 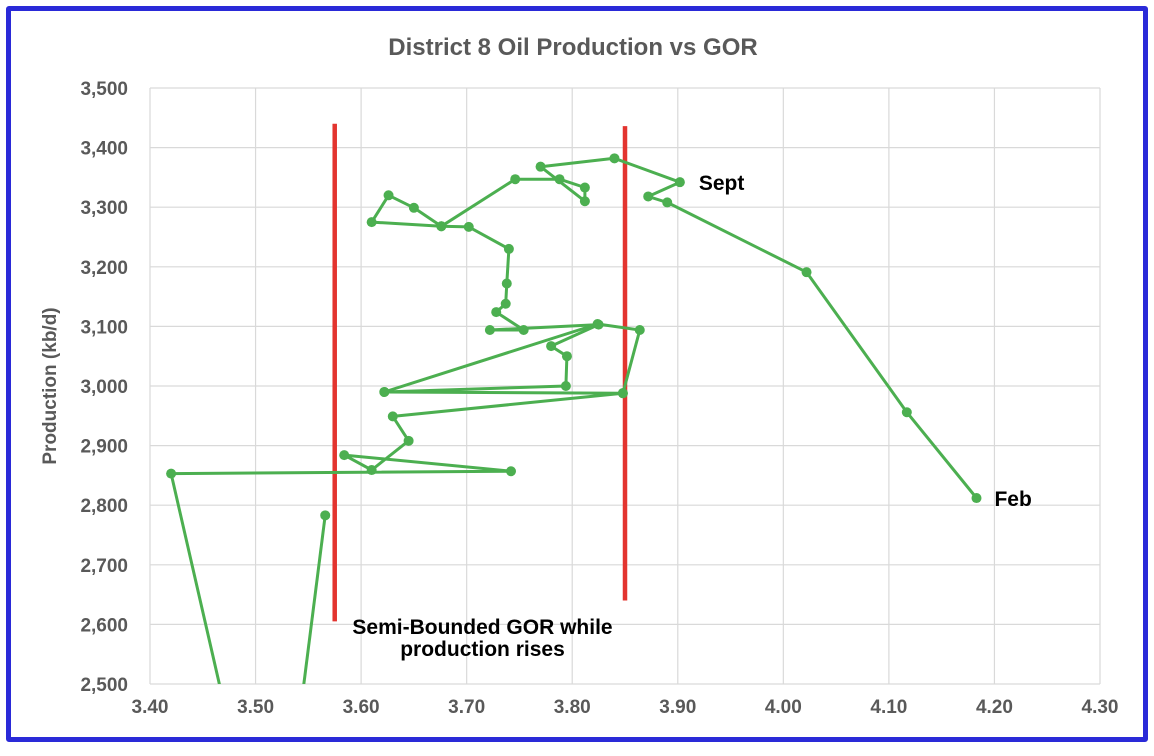 What do you see at coordinates (1100, 707) in the screenshot?
I see `x-tick-label: 4.30` at bounding box center [1100, 707].